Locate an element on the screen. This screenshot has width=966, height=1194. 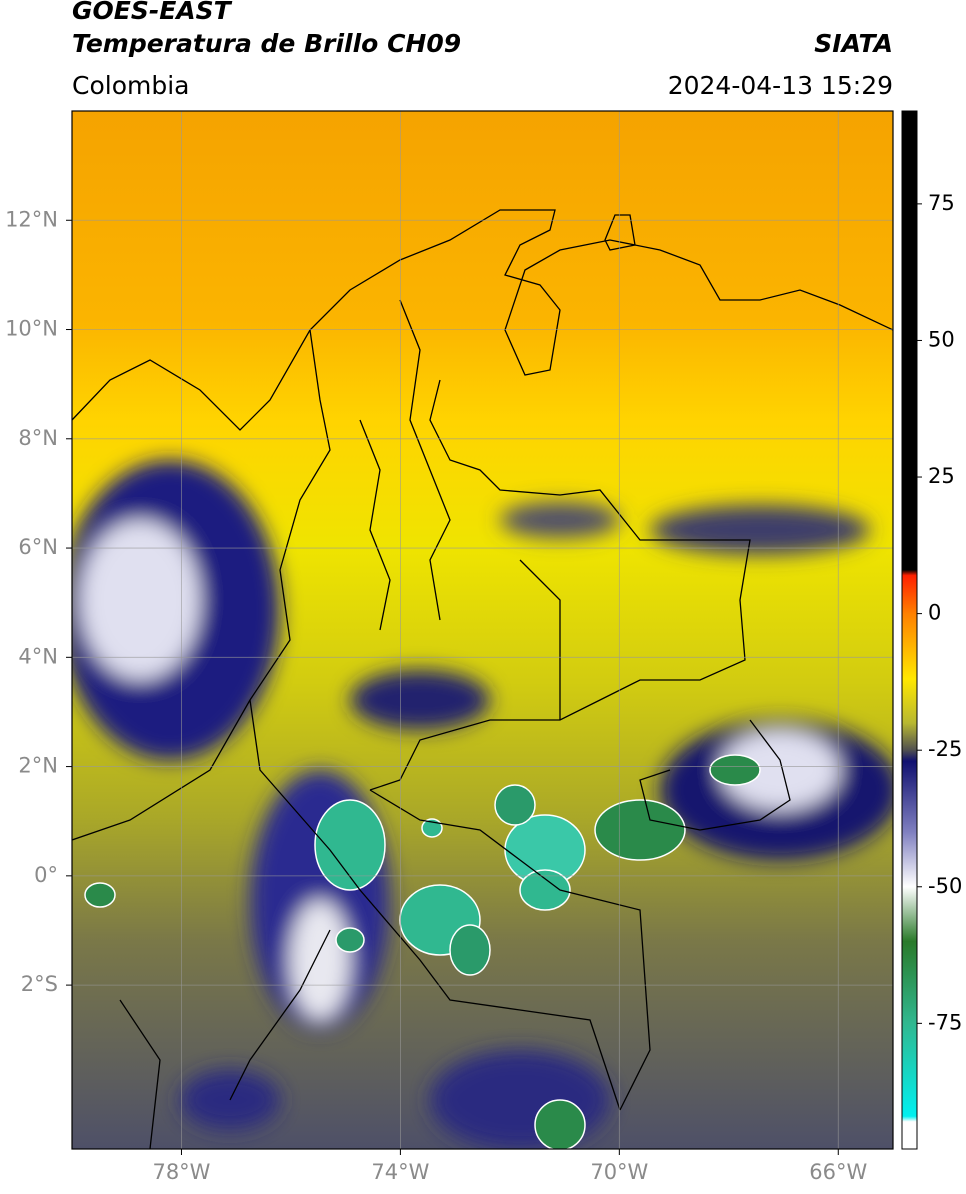
colorbar is located at coordinates (909, 630).